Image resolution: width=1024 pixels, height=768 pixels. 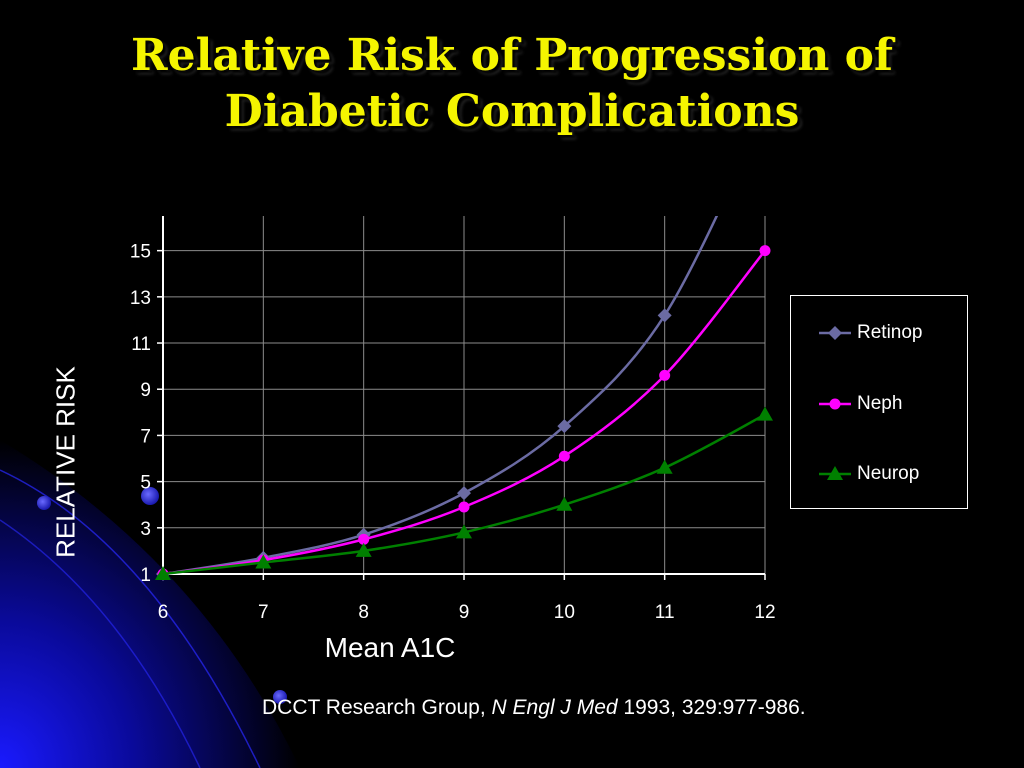 What do you see at coordinates (140, 298) in the screenshot?
I see `y-tick-label: 13` at bounding box center [140, 298].